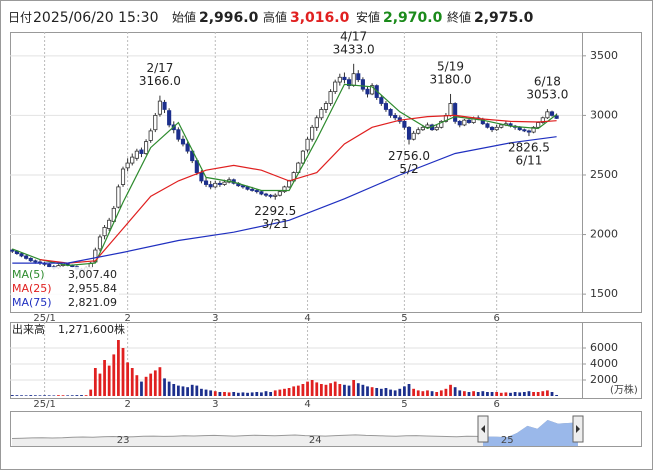  Describe the element at coordinates (32, 288) in the screenshot. I see `legend-name: MA(25)` at that location.